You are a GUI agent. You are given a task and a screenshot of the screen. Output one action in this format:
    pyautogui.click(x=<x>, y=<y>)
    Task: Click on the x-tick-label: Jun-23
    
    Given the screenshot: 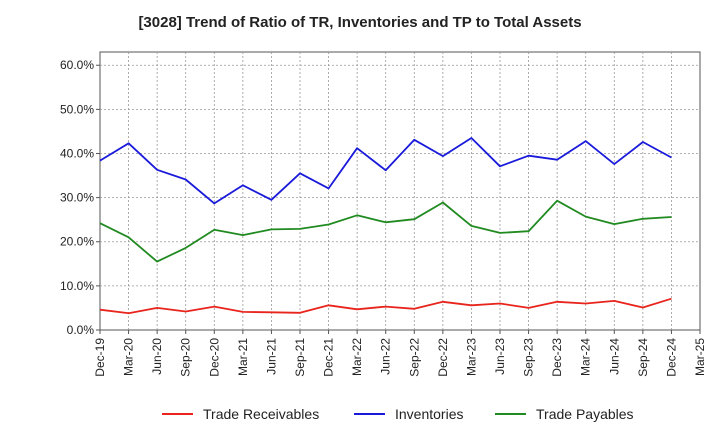 What is the action you would take?
    pyautogui.click(x=500, y=356)
    